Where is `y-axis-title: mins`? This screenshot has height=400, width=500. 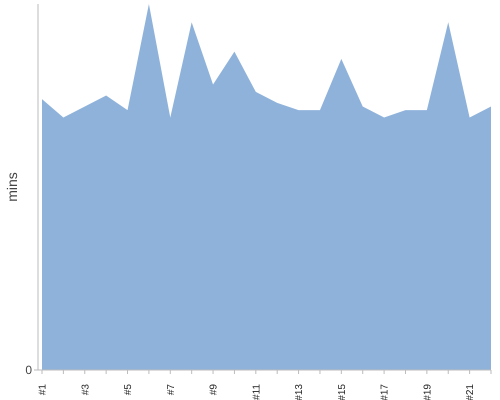 y-axis-title: mins is located at coordinates (12, 187).